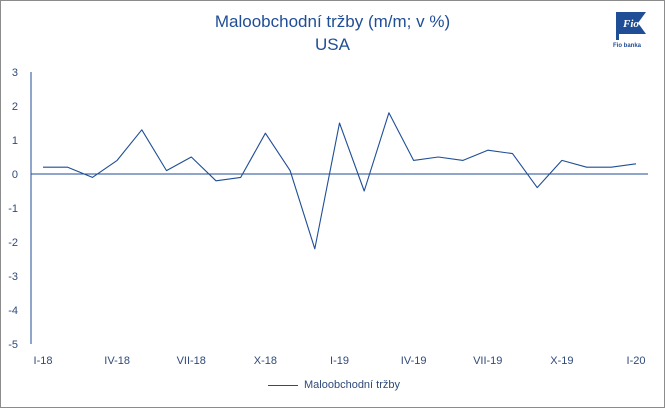  What do you see at coordinates (487, 361) in the screenshot?
I see `x-tick-label: VII-19` at bounding box center [487, 361].